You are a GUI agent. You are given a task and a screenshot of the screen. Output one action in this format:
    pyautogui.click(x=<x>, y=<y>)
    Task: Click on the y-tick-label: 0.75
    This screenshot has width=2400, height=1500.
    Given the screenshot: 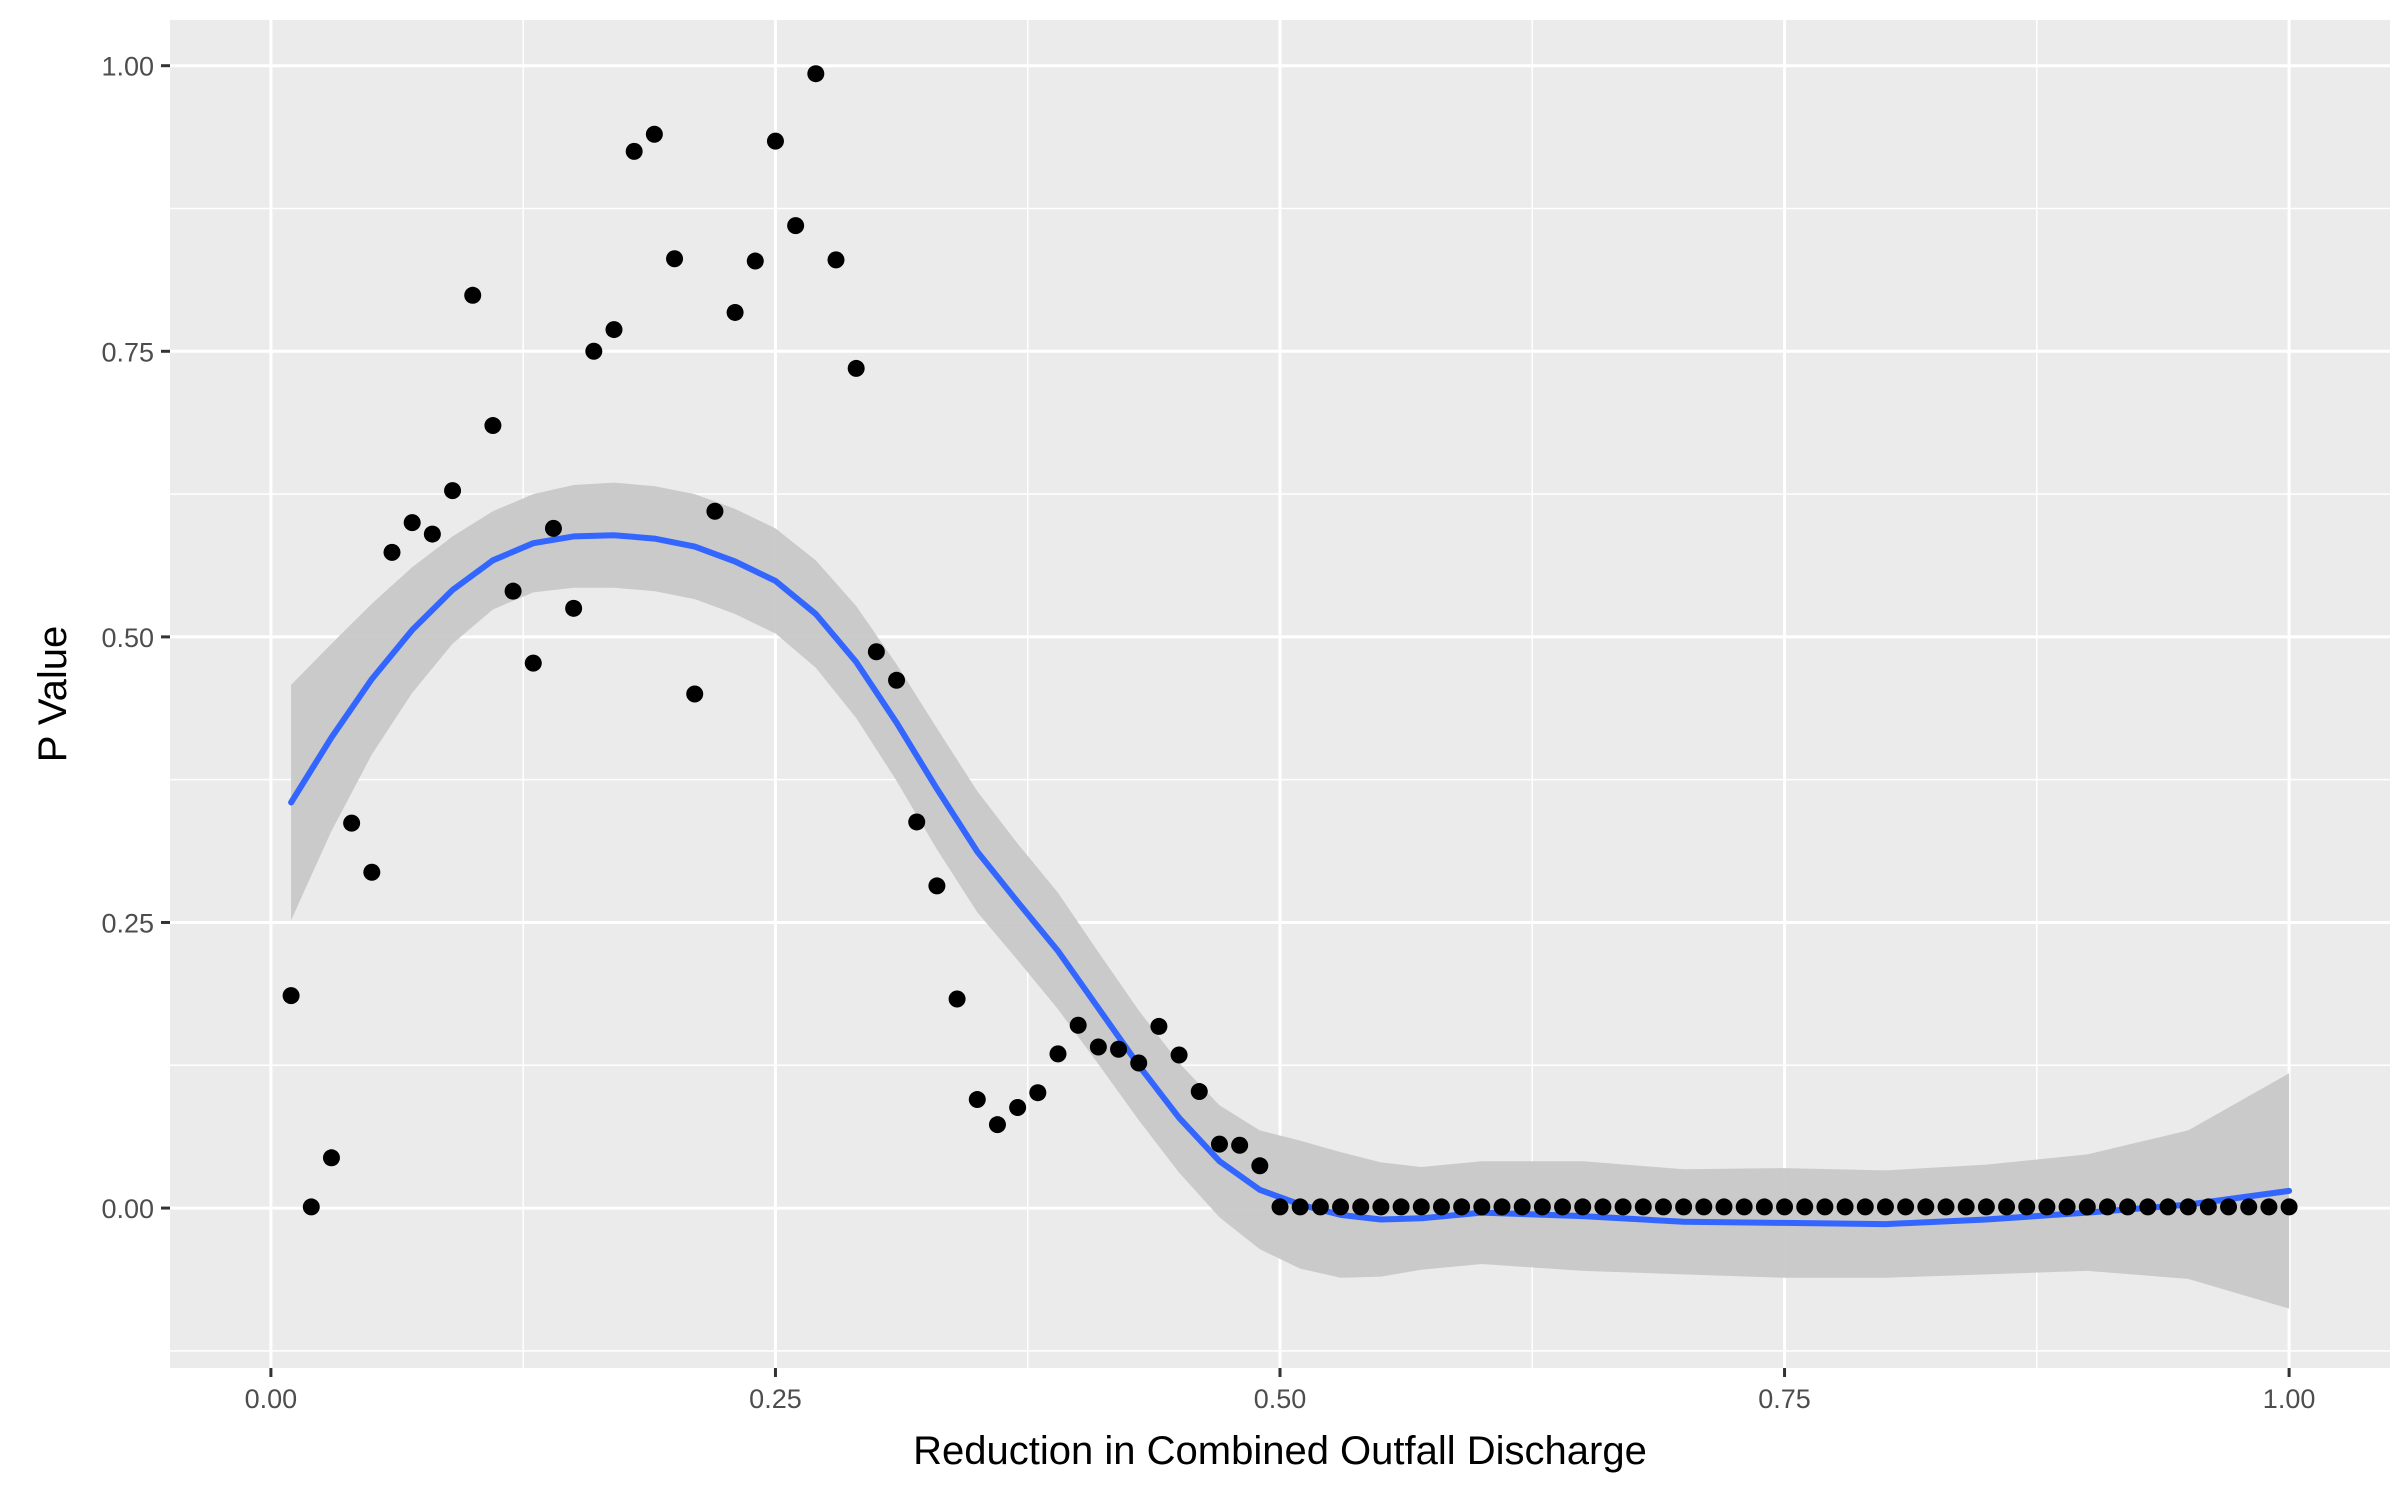 What is the action you would take?
    pyautogui.click(x=127, y=352)
    